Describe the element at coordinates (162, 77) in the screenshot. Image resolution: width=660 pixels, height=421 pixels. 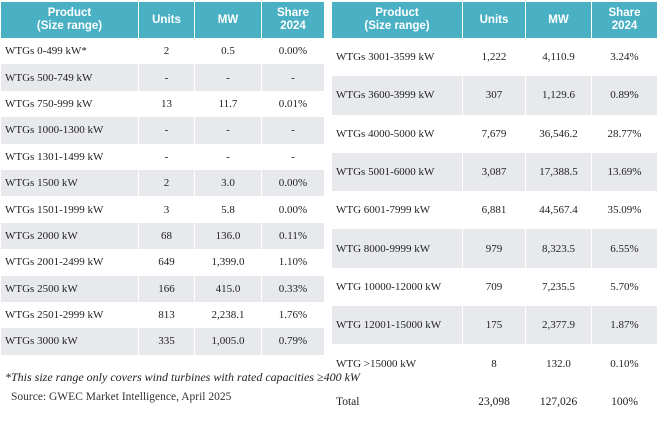
I see `table-row: WTGs 500-749 kW - - -` at that location.